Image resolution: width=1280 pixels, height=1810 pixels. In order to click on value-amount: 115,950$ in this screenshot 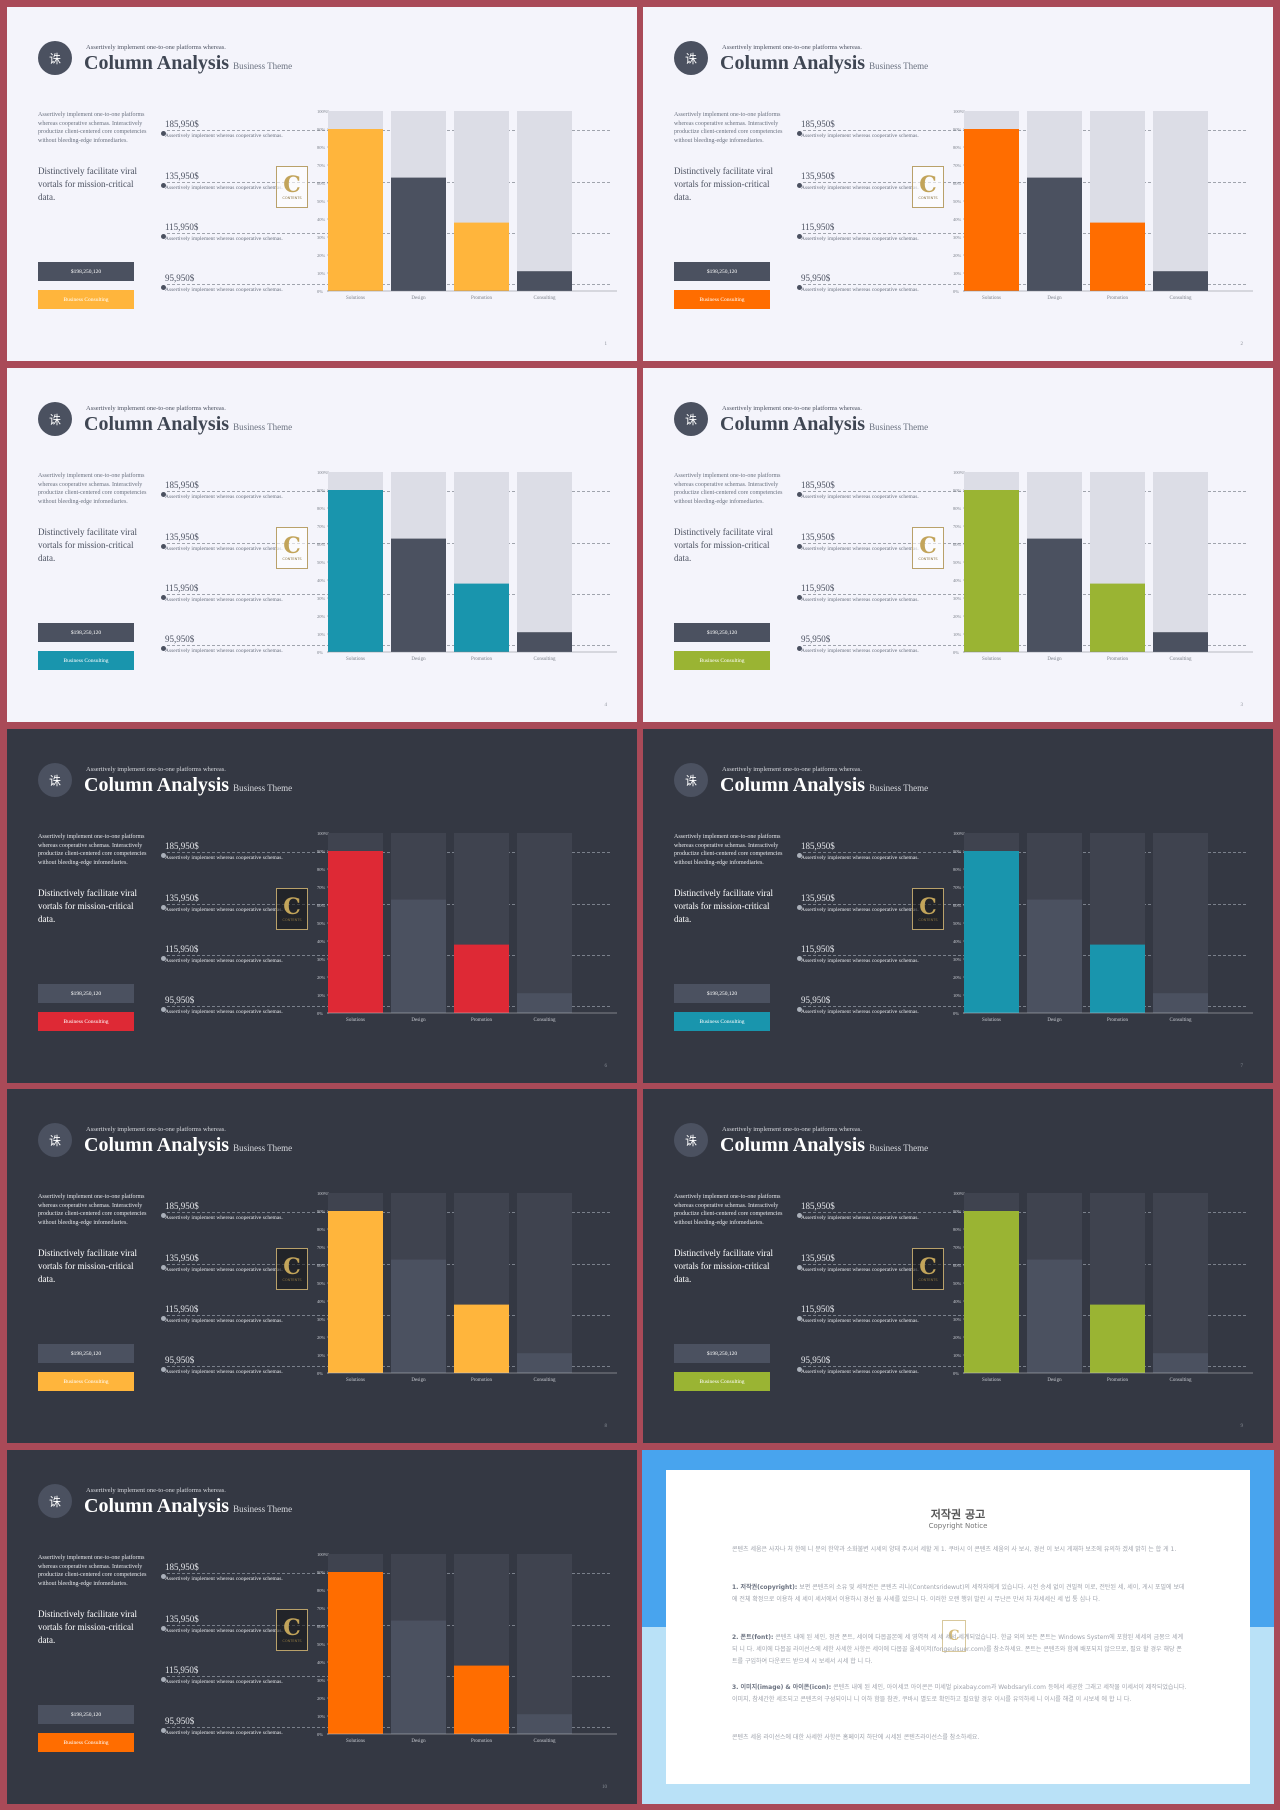, I will do `click(818, 1309)`.